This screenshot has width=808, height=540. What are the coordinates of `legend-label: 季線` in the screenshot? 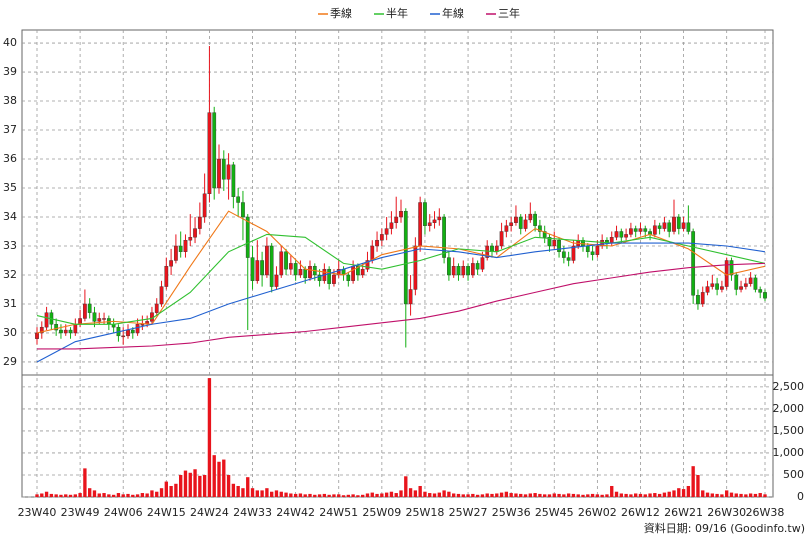 It's located at (341, 13).